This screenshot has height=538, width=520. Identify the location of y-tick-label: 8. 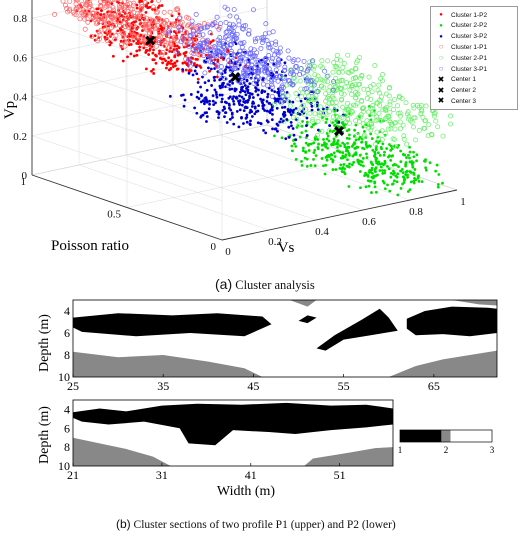
(67, 355).